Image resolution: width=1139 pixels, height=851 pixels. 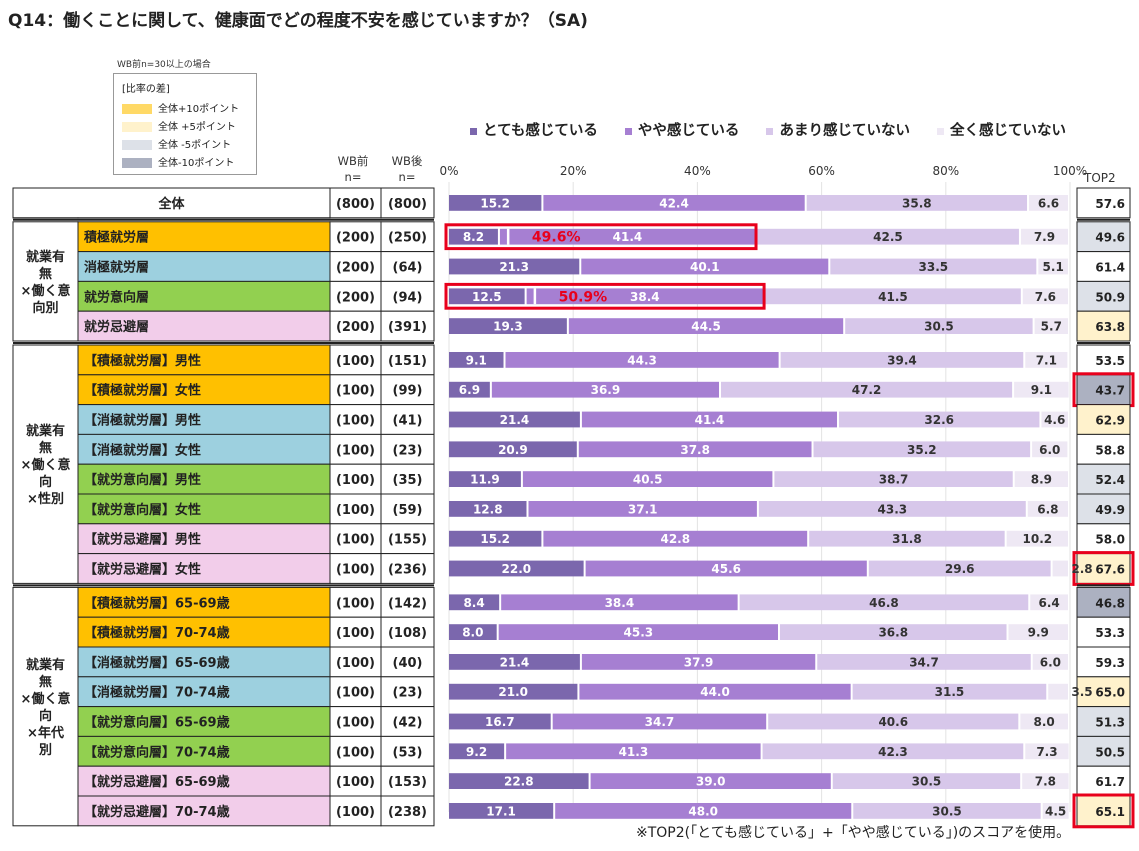 I want to click on n-after-value: (94), so click(x=408, y=297).